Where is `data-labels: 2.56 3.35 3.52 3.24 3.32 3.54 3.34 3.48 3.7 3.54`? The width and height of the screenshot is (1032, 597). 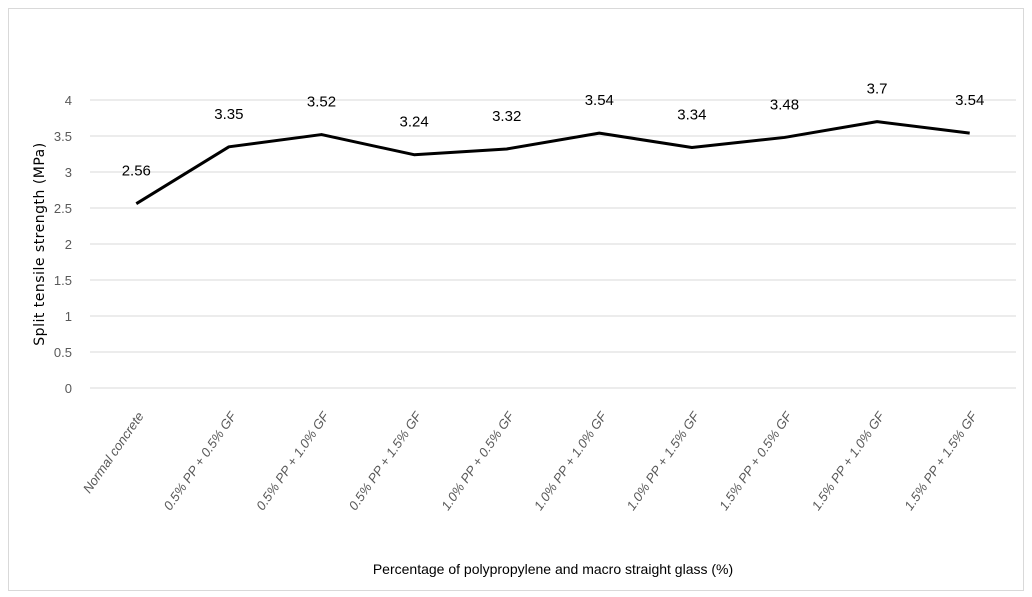
data-labels: 2.56 3.35 3.52 3.24 3.32 3.54 3.34 3.48 3.7 3.54 is located at coordinates (553, 130).